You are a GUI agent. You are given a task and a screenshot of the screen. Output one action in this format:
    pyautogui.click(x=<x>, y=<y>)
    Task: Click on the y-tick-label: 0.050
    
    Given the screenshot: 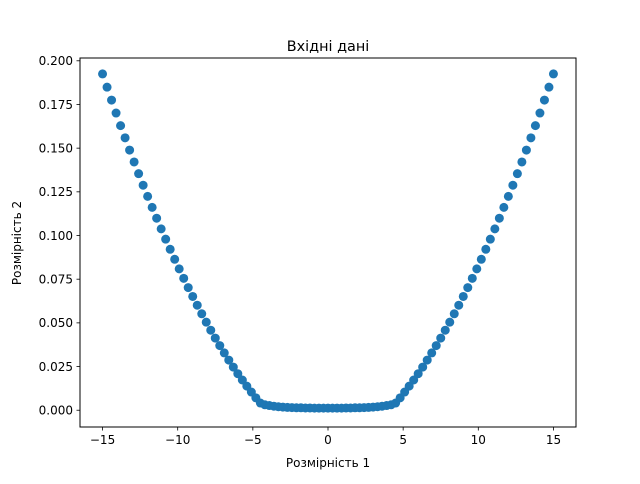 What is the action you would take?
    pyautogui.click(x=56, y=323)
    